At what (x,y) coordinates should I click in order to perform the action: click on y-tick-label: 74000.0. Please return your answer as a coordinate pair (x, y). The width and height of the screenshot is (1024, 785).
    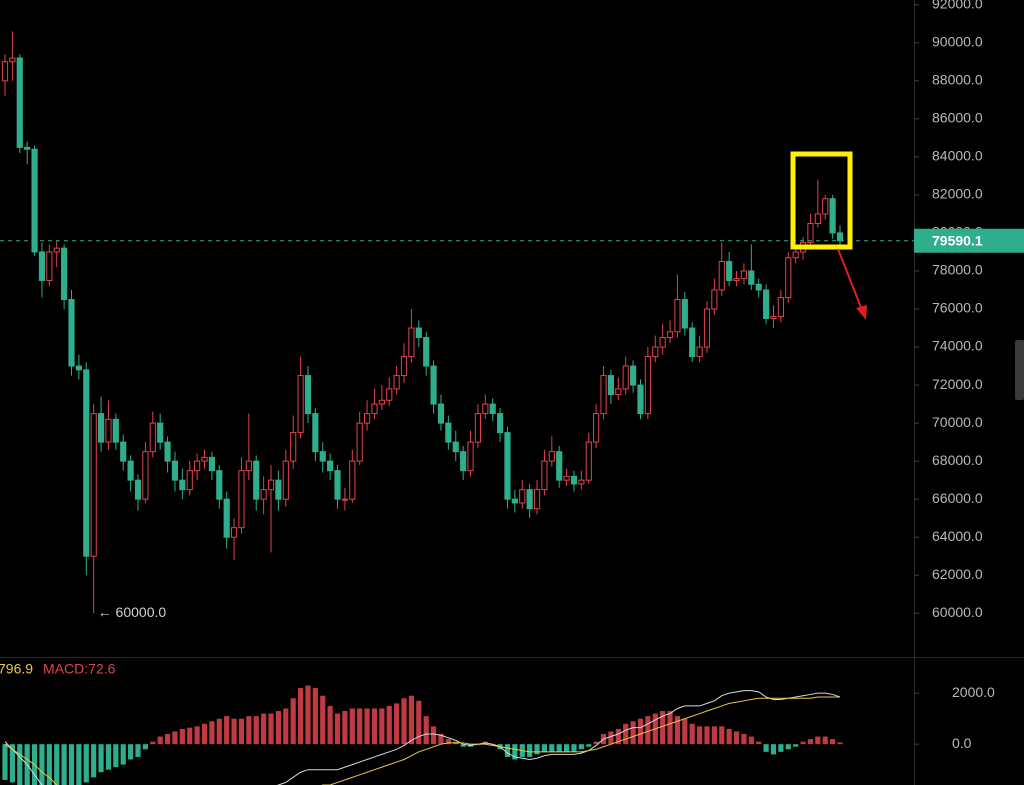
    Looking at the image, I should click on (957, 346).